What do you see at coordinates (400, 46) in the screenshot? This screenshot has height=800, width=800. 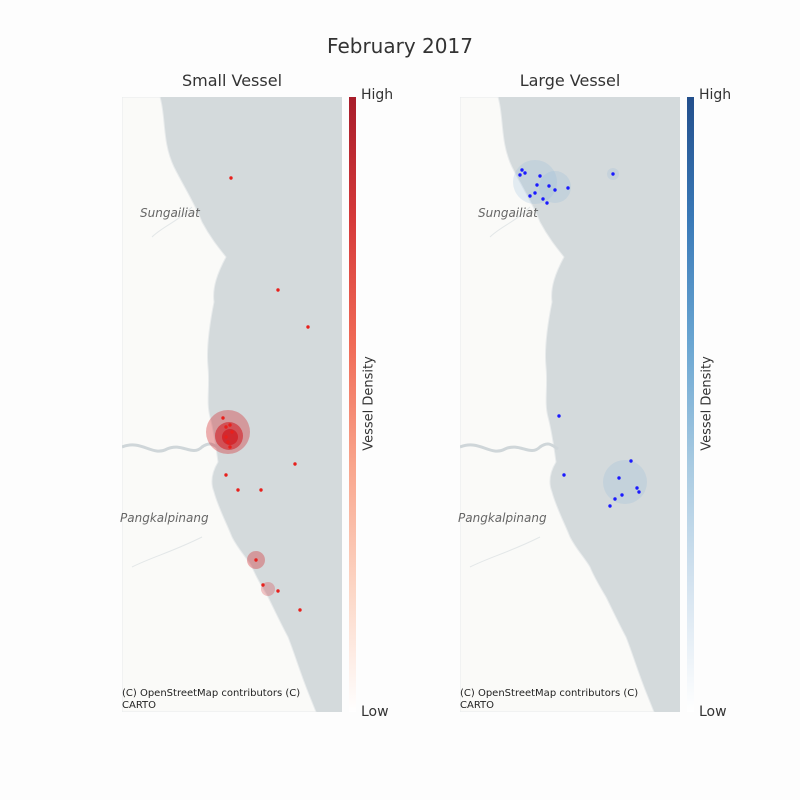 I see `figure-title: February 2017` at bounding box center [400, 46].